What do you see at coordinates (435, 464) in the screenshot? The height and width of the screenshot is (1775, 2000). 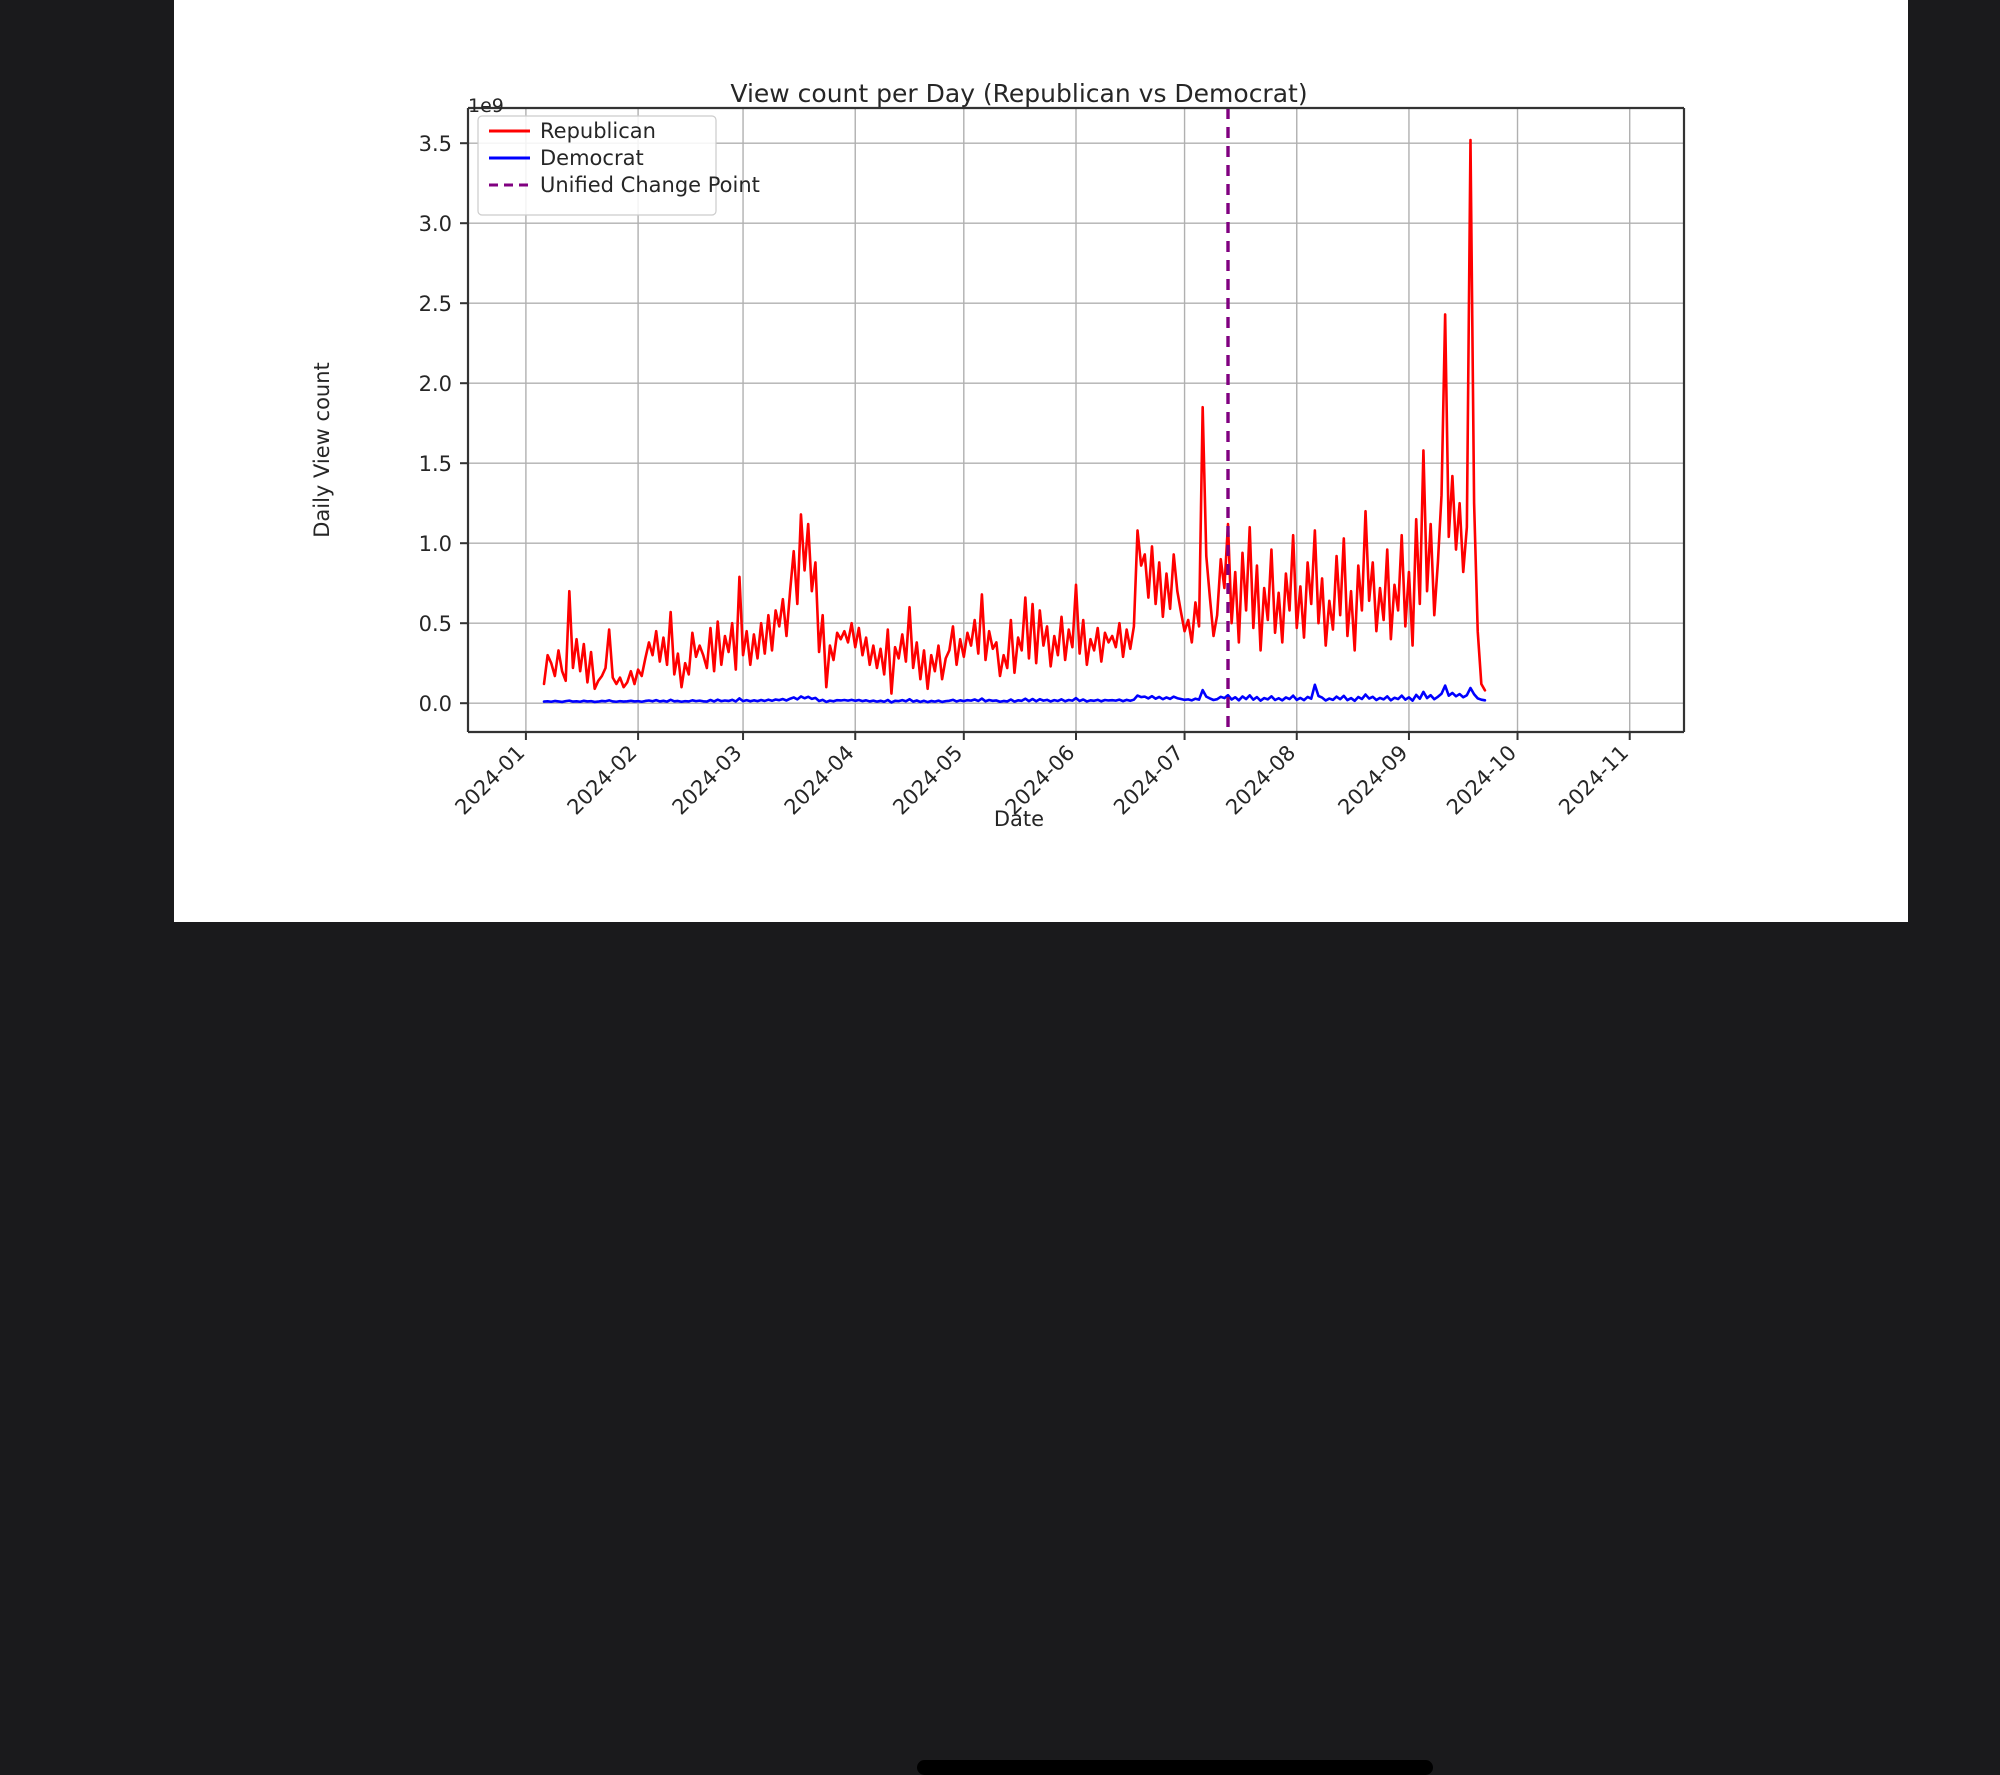 I see `y-tick-label: 1.5` at bounding box center [435, 464].